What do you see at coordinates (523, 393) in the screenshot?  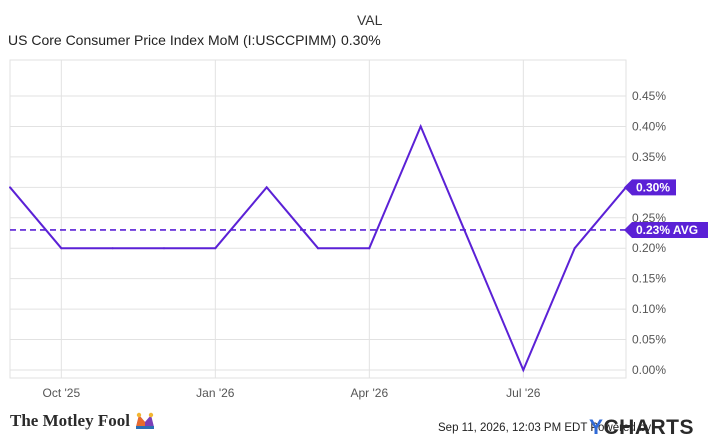 I see `x-tick-label: Jul '26` at bounding box center [523, 393].